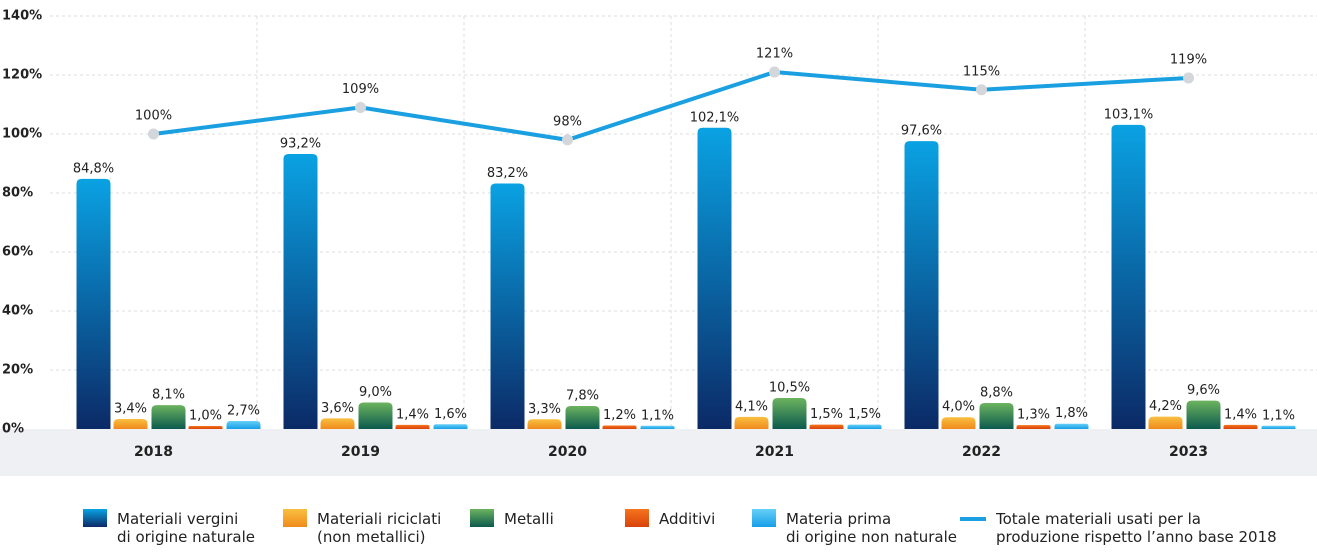 The width and height of the screenshot is (1317, 553). What do you see at coordinates (567, 121) in the screenshot?
I see `data-label: 98%` at bounding box center [567, 121].